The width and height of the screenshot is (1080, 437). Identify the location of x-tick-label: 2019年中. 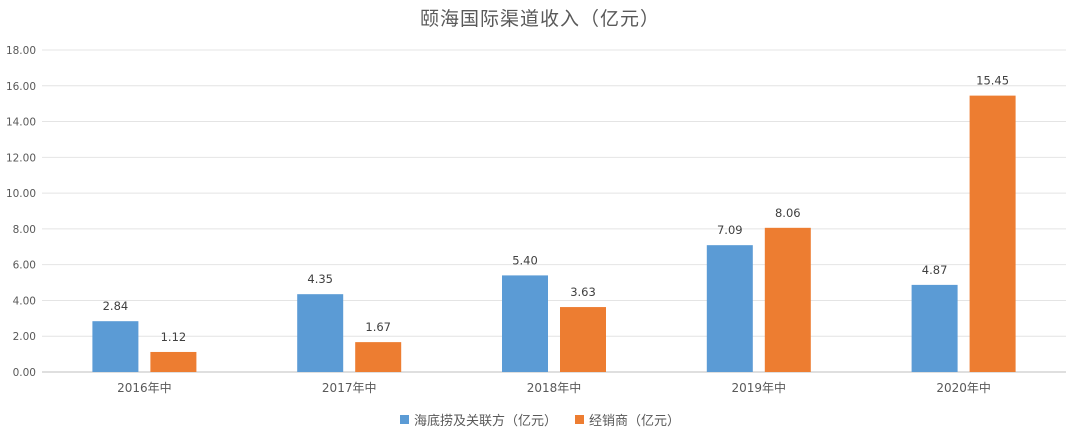
(759, 387).